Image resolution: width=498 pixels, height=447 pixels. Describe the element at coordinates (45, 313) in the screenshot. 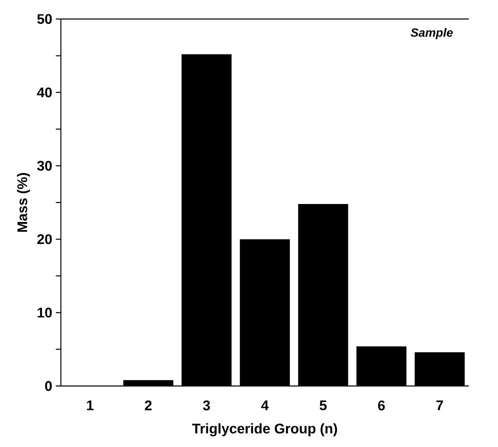

I see `y-tick-label: 10` at that location.